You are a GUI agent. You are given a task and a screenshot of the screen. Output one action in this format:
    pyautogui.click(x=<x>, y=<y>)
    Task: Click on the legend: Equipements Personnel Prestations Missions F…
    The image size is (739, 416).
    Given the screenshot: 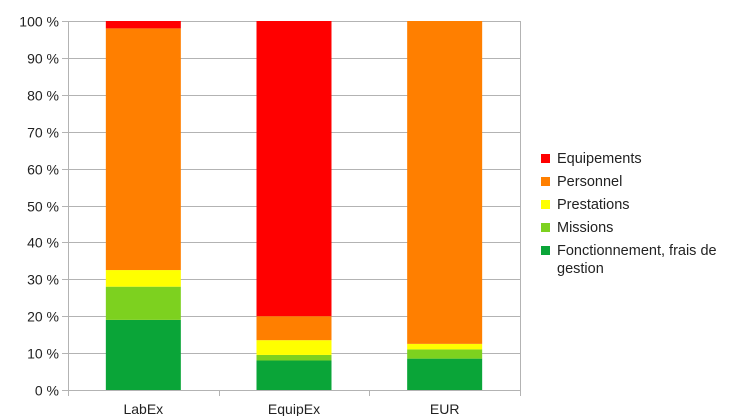 What is the action you would take?
    pyautogui.click(x=640, y=216)
    